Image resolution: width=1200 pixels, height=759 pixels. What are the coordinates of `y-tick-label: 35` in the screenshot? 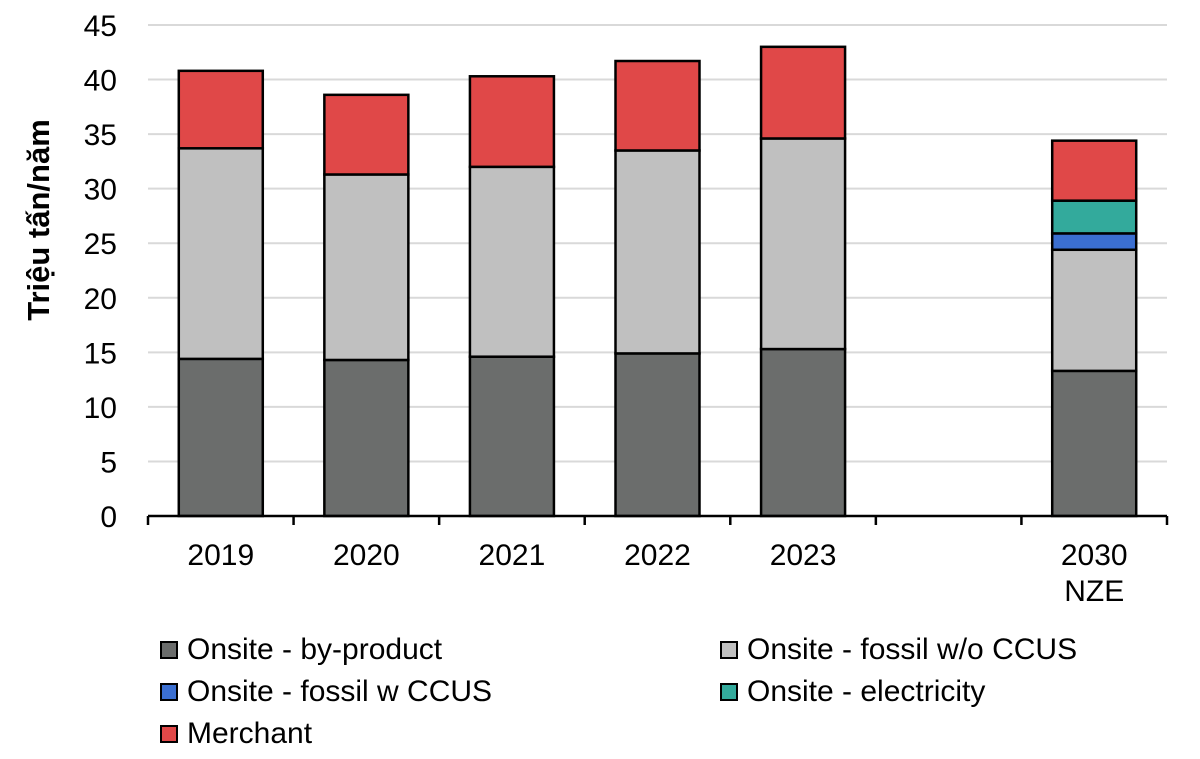 It's located at (100, 135).